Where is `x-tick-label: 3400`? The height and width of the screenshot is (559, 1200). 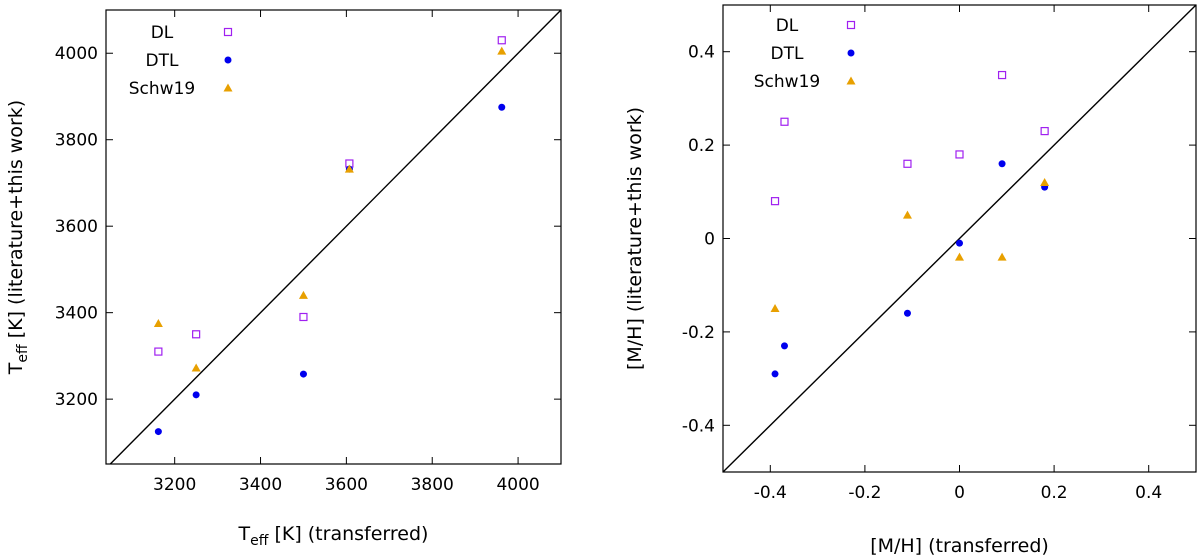 x-tick-label: 3400 is located at coordinates (260, 485).